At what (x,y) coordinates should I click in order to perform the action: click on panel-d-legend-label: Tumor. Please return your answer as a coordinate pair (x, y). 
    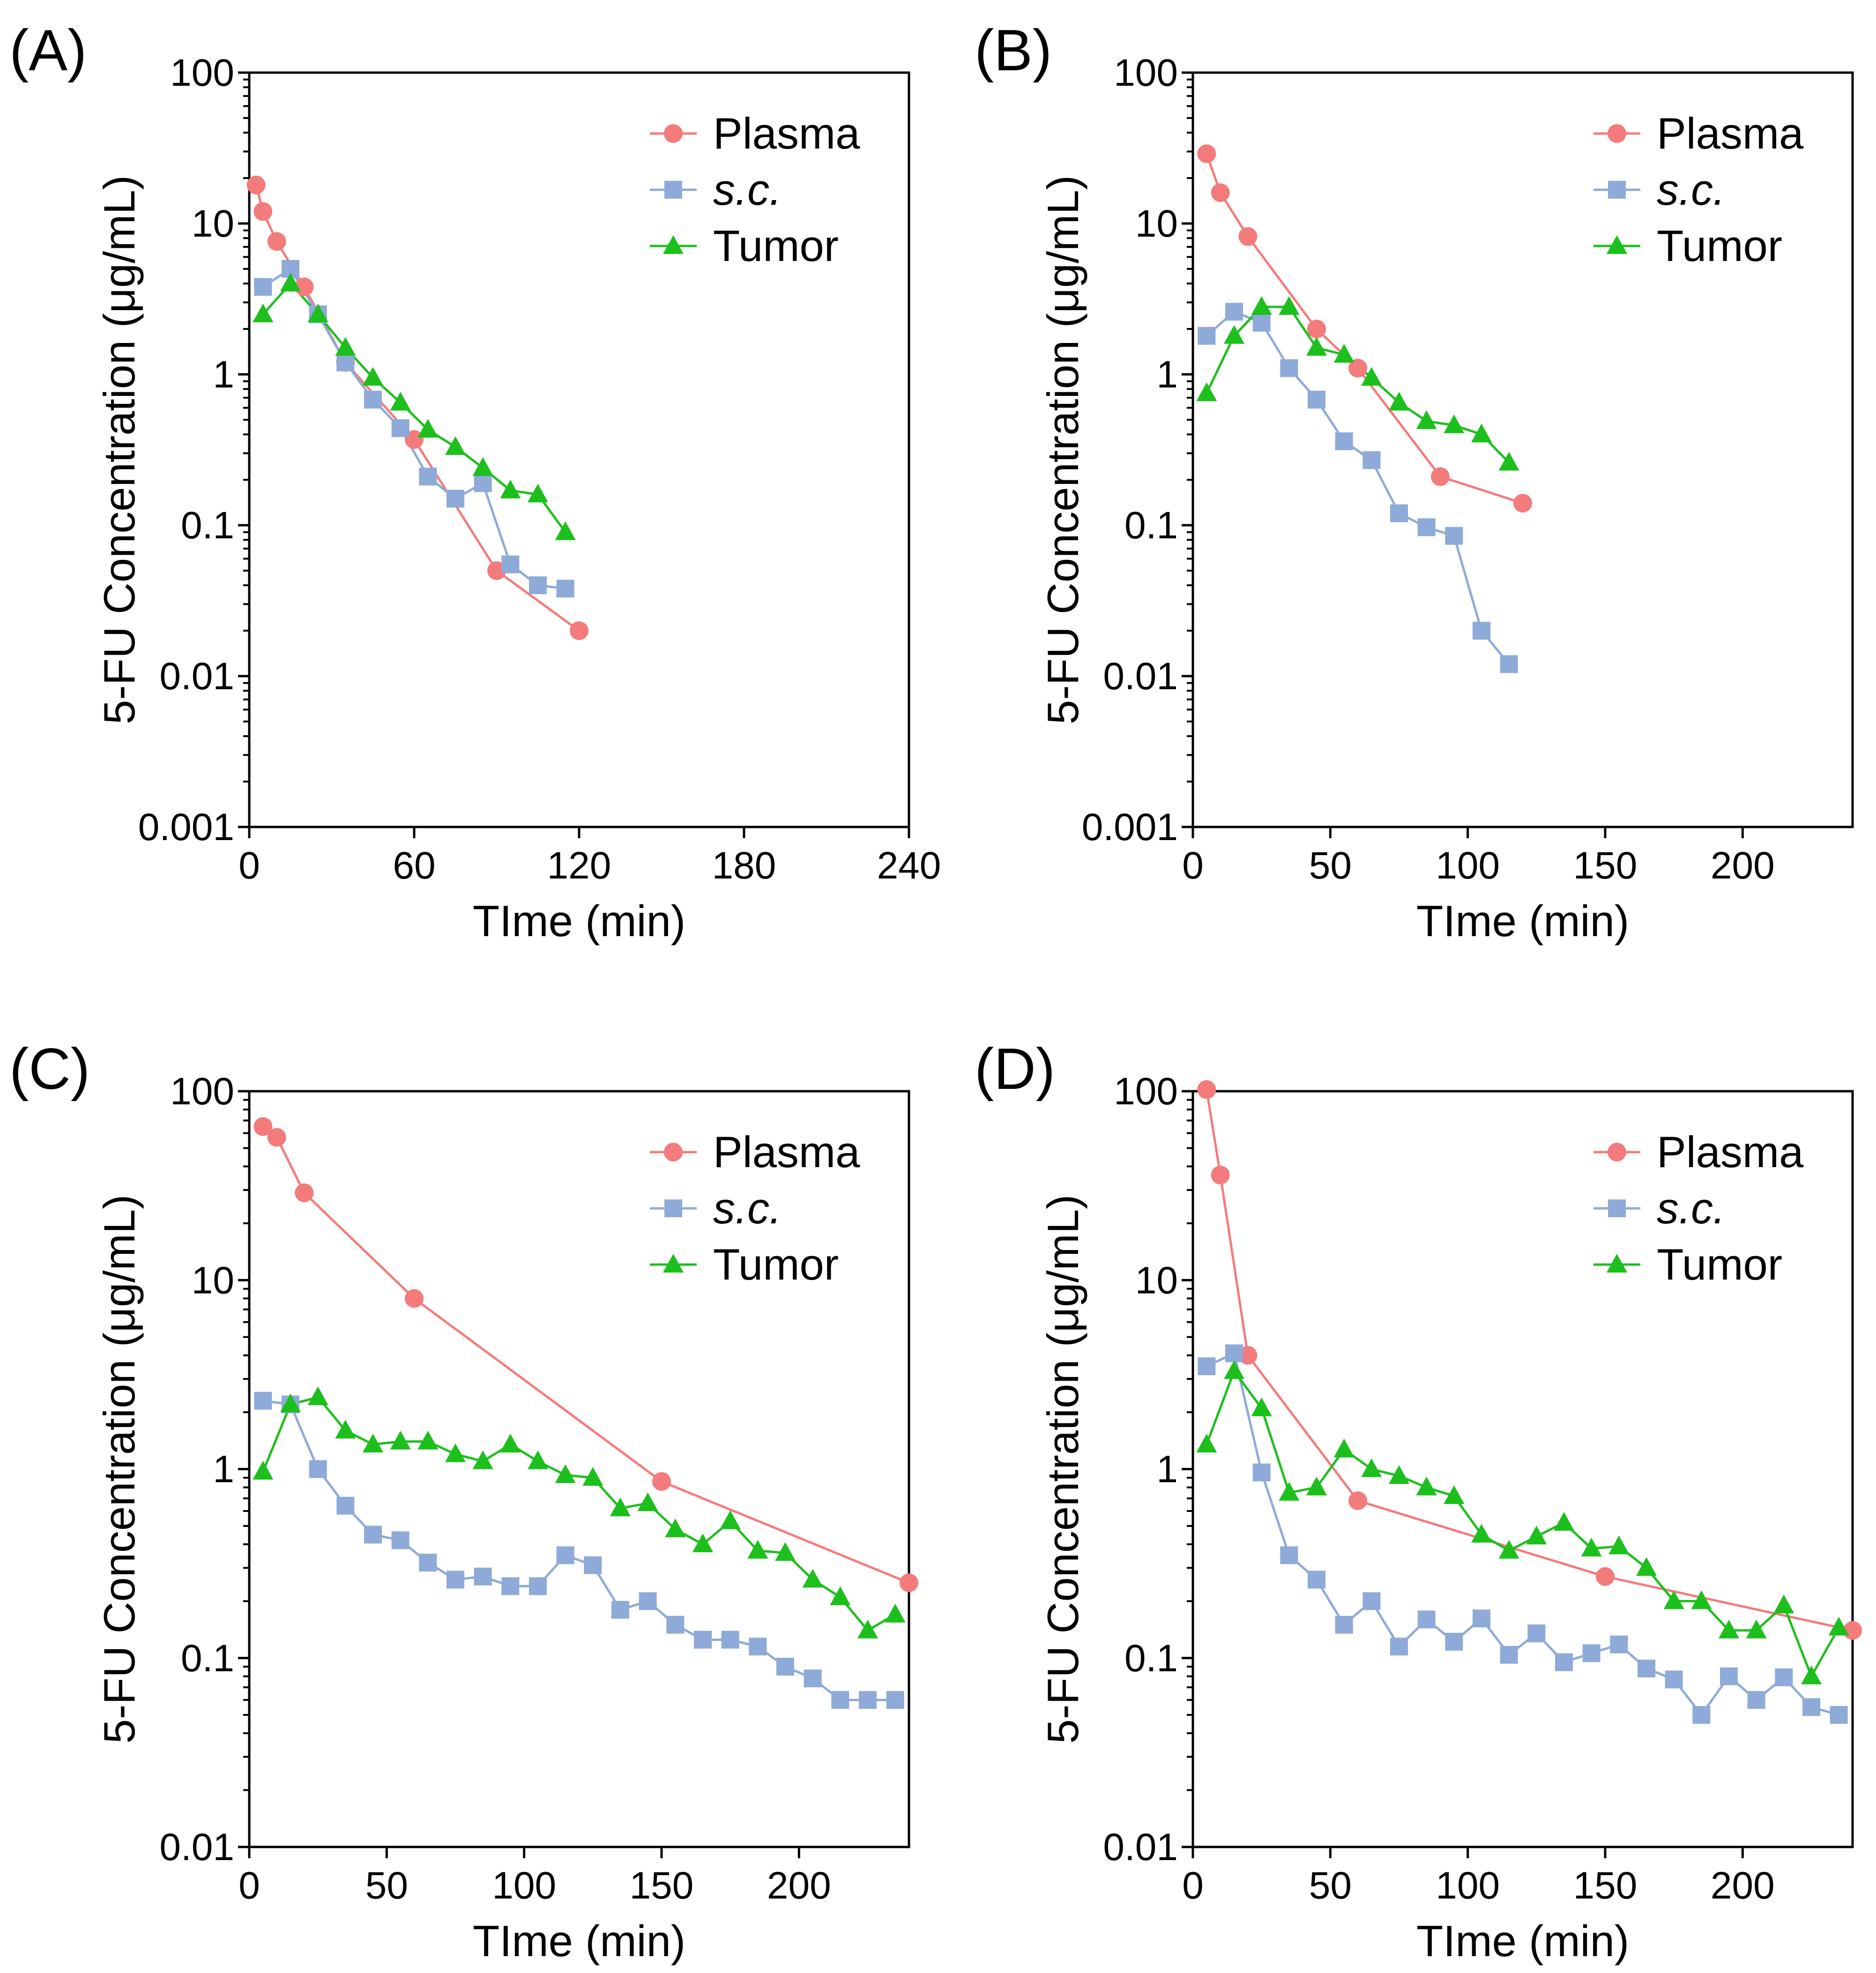
    Looking at the image, I should click on (1719, 1264).